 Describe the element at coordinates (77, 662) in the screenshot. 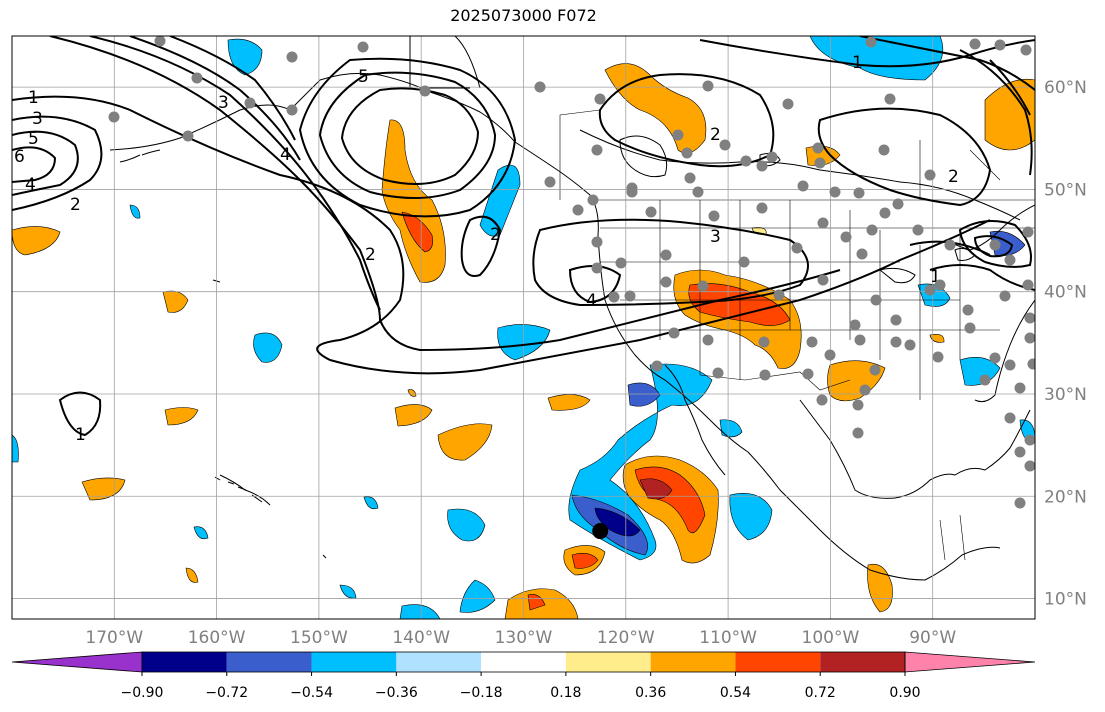

I see `colorbar-extend-min` at that location.